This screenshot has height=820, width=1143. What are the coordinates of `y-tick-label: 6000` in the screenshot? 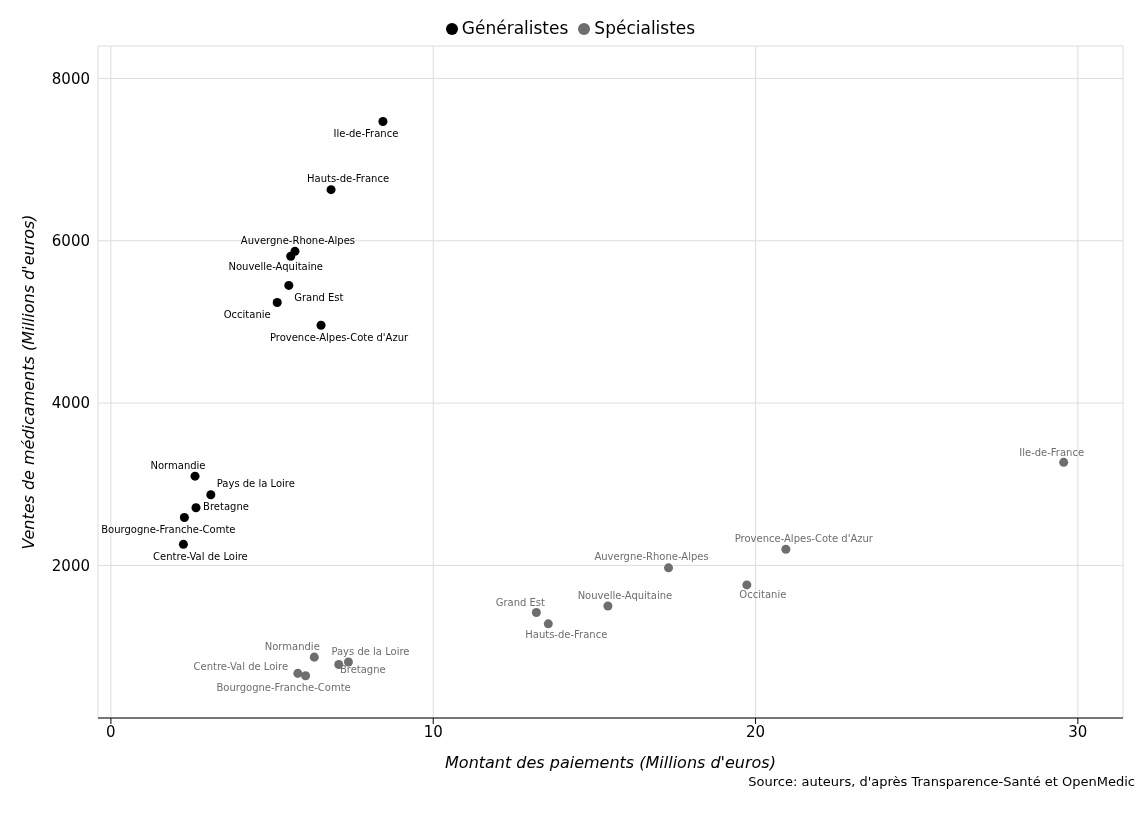 It's located at (70, 241).